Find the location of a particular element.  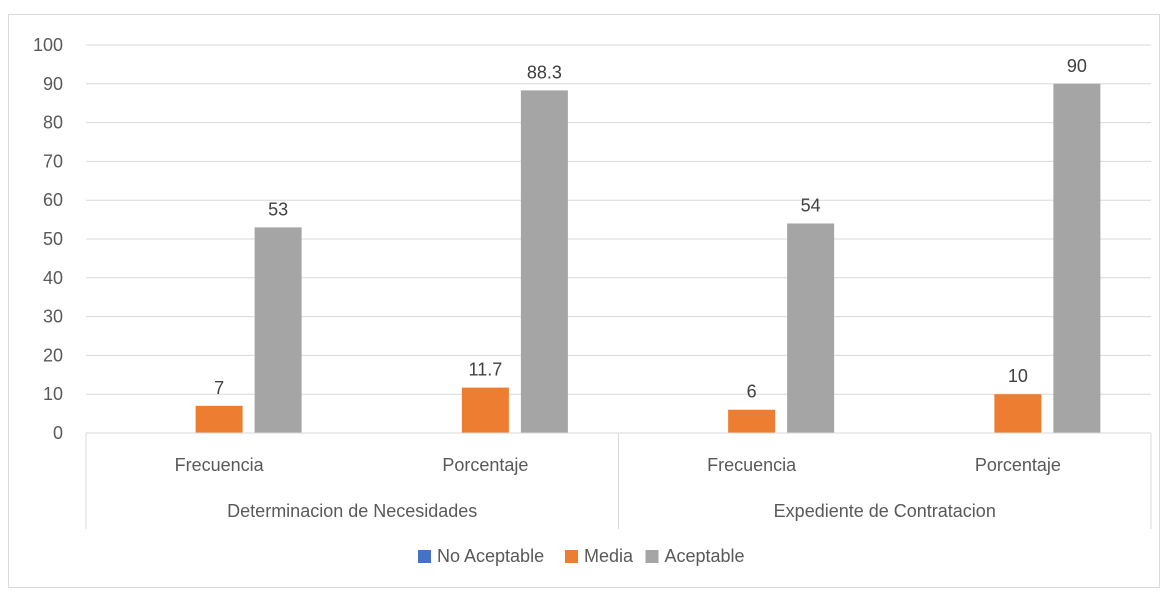

y-axis-tick-labels: 0 10 20 30 40 50 60 70 80 90 100 is located at coordinates (48, 239).